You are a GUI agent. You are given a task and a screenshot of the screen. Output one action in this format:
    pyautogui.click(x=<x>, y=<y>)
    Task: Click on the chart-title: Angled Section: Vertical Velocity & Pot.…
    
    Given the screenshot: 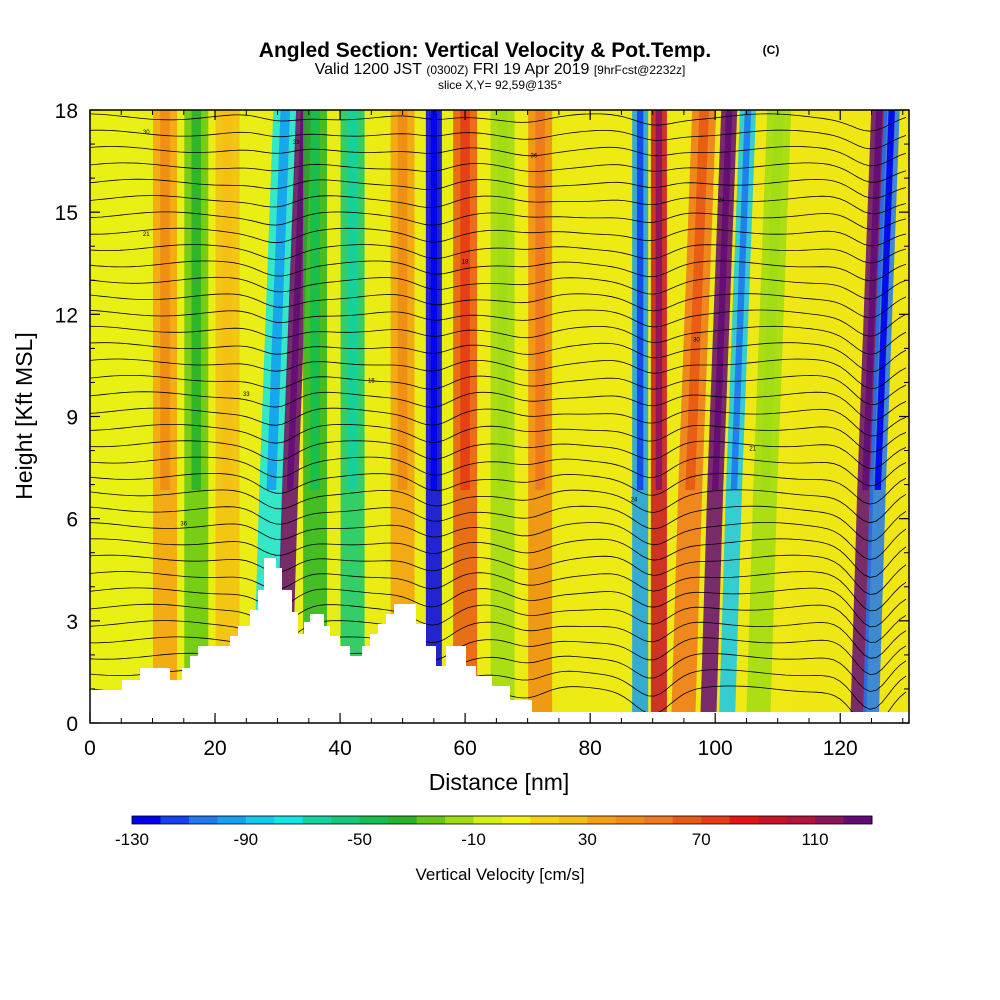 What is the action you would take?
    pyautogui.click(x=485, y=50)
    